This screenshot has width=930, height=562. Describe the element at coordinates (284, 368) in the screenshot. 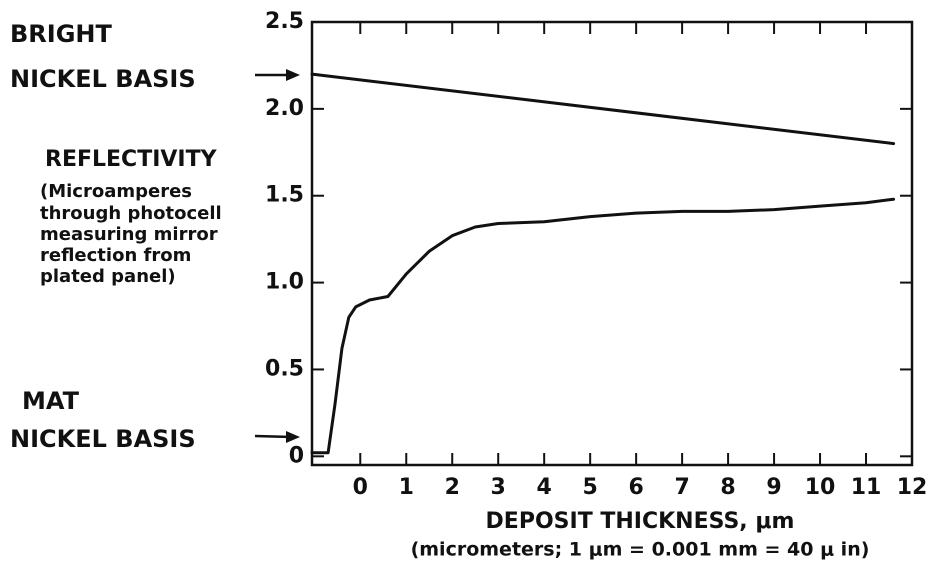

I see `y-tick-label: 0.5` at that location.